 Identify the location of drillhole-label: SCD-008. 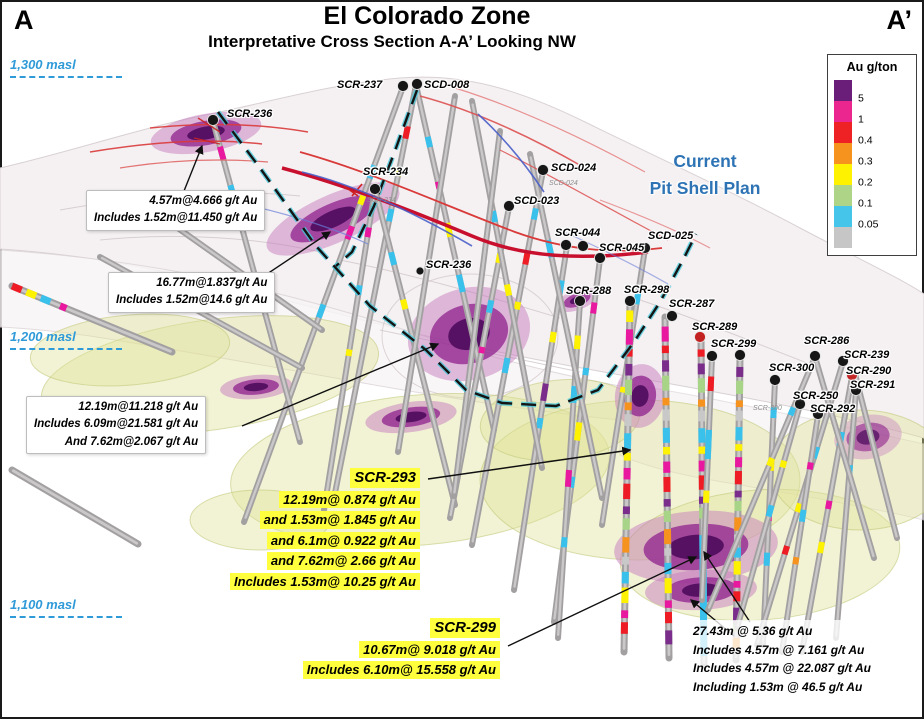
(447, 85).